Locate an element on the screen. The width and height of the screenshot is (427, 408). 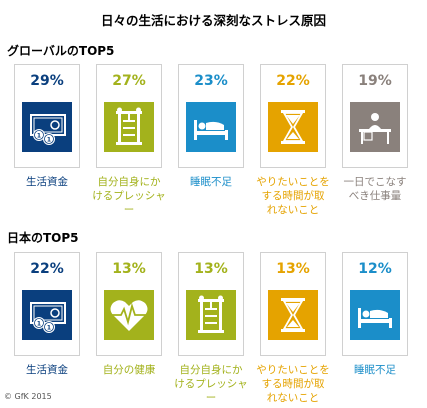
copyright: © GfK 2015 is located at coordinates (28, 396).